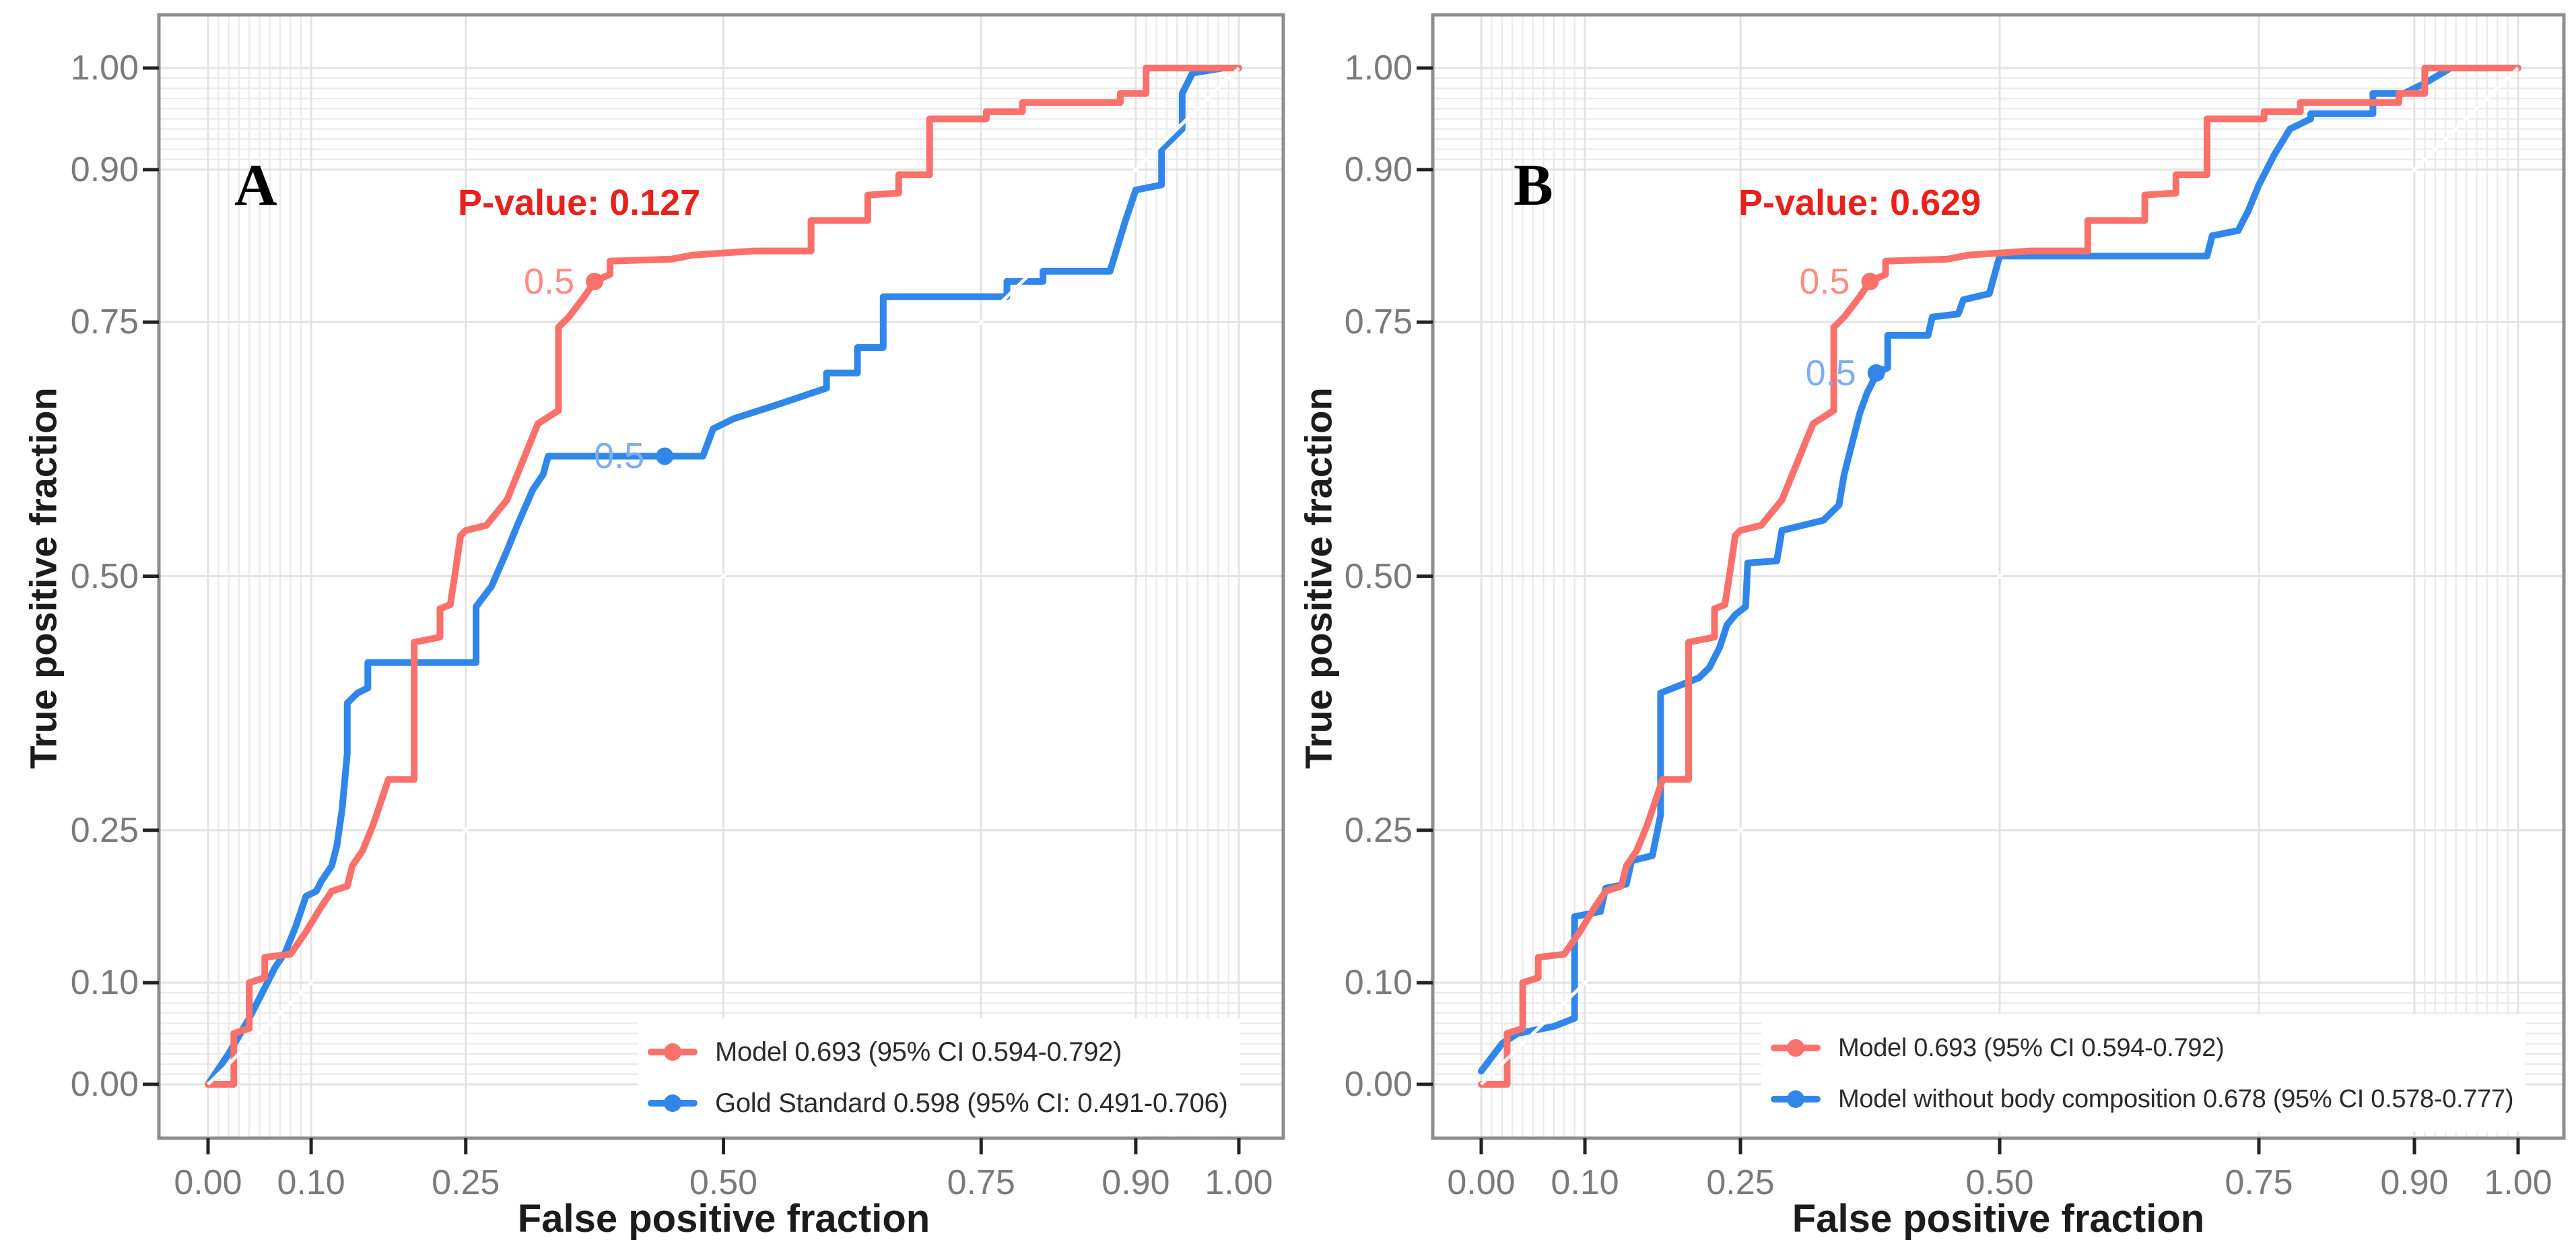 Image resolution: width=2576 pixels, height=1250 pixels. What do you see at coordinates (1998, 1219) in the screenshot?
I see `panel-b-x-axis-title: False positive fraction` at bounding box center [1998, 1219].